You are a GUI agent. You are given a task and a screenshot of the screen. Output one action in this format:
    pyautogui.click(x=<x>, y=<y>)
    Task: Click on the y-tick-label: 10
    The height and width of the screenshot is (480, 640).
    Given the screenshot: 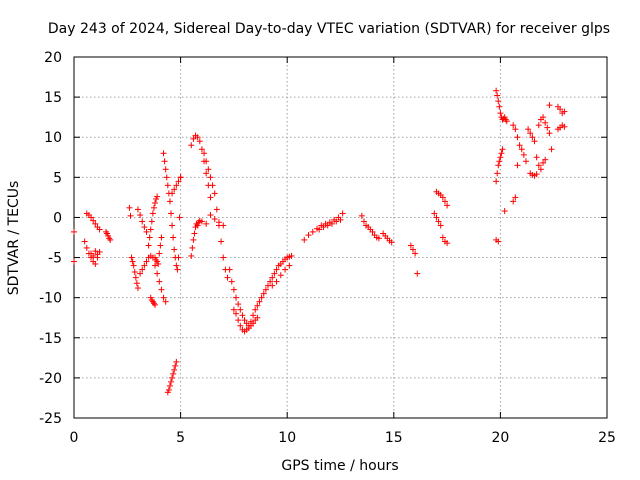 What is the action you would take?
    pyautogui.click(x=53, y=138)
    